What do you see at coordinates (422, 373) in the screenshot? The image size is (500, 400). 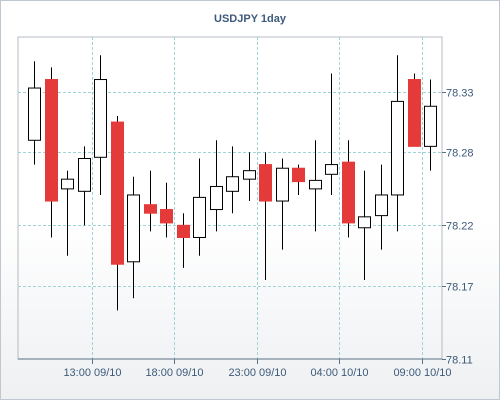 I see `x-tick-label: 09:00 10/10` at bounding box center [422, 373].